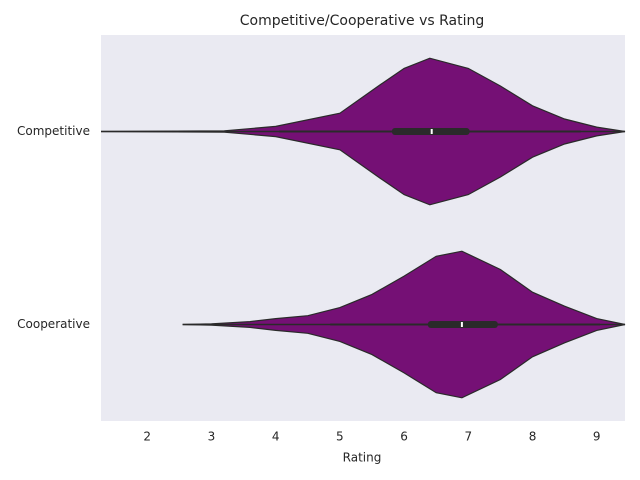  Describe the element at coordinates (362, 21) in the screenshot. I see `chart-title: Competitive/Cooperative vs Rating` at that location.